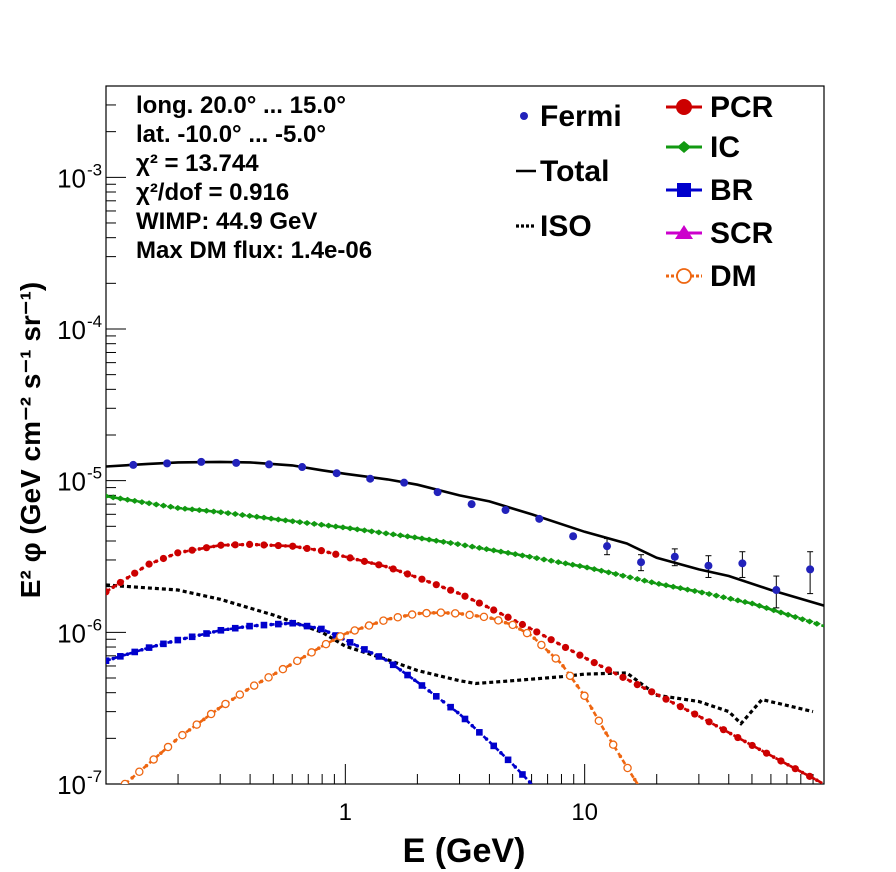 This screenshot has height=872, width=896. Describe the element at coordinates (645, 192) in the screenshot. I see `legend: Fermi Total ISO PCR IC BR SCR DM` at that location.